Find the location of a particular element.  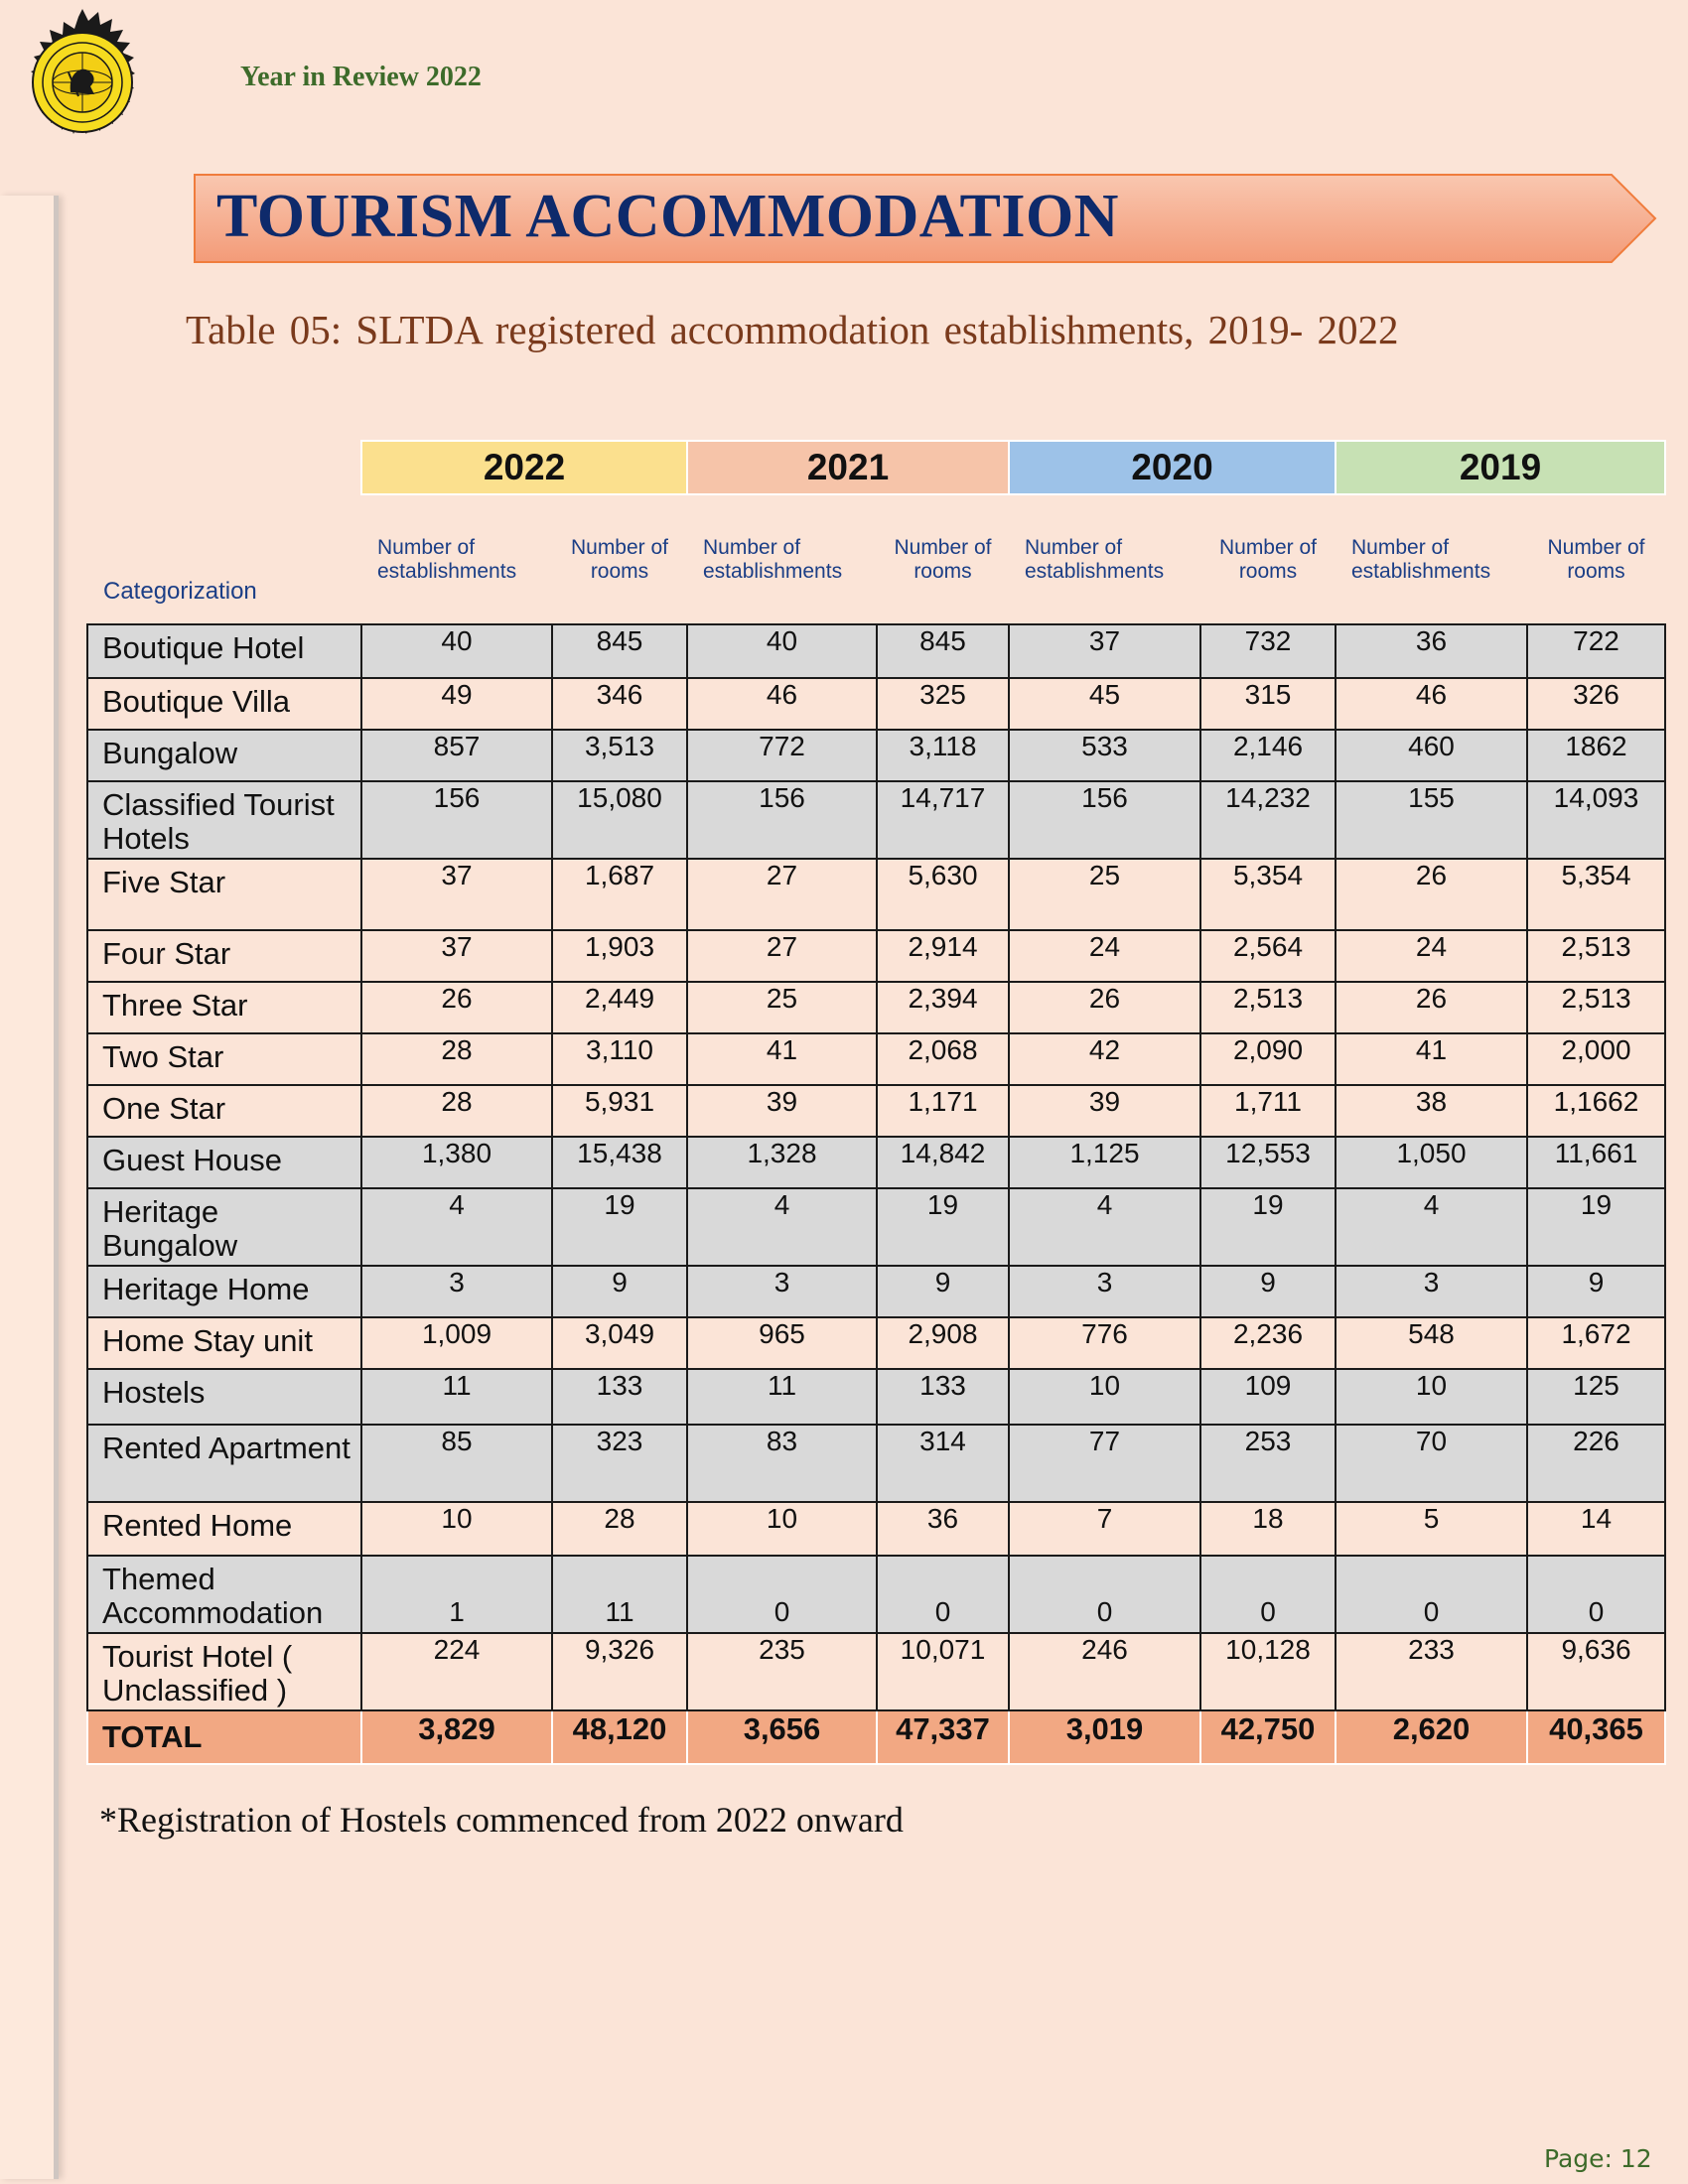

value-cell: 28 is located at coordinates (456, 1111).